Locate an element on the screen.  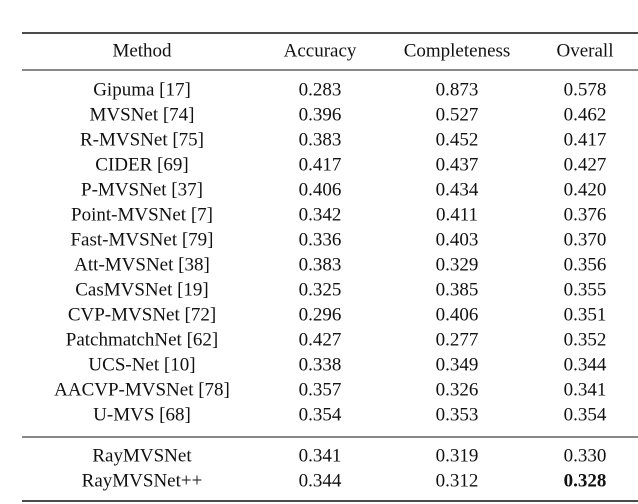
method-cell: AACVP-MVSNet [78] is located at coordinates (142, 389).